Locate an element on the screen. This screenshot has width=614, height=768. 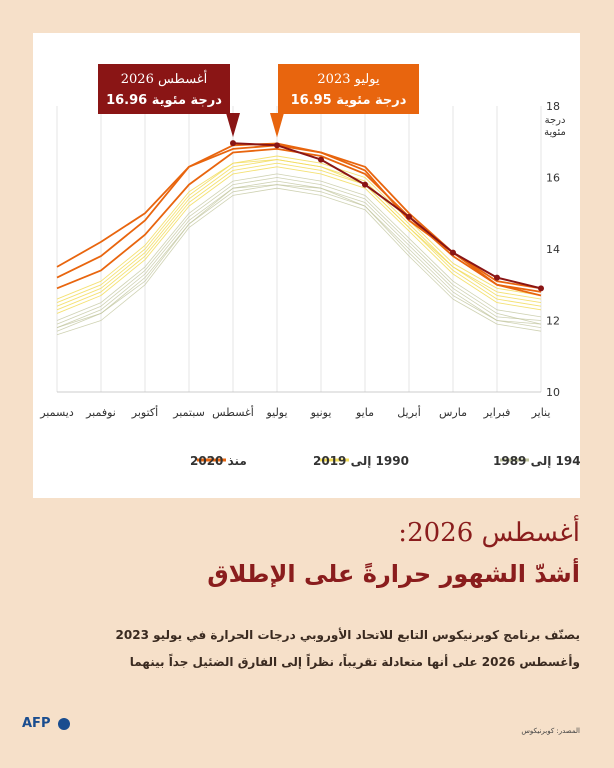
headline-title: أغسطس 2026: is located at coordinates (489, 533).